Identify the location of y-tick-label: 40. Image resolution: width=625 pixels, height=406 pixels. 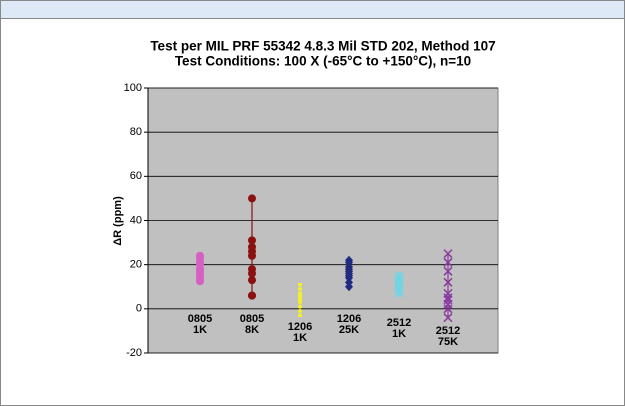
(136, 220).